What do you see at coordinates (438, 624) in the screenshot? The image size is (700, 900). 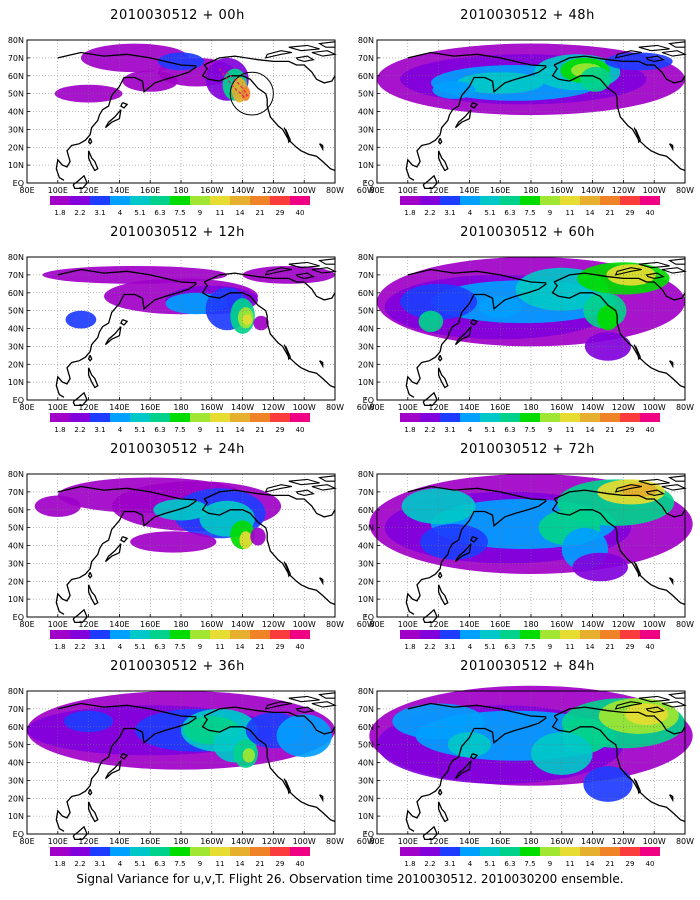 I see `lon-tick-label: 120E` at bounding box center [438, 624].